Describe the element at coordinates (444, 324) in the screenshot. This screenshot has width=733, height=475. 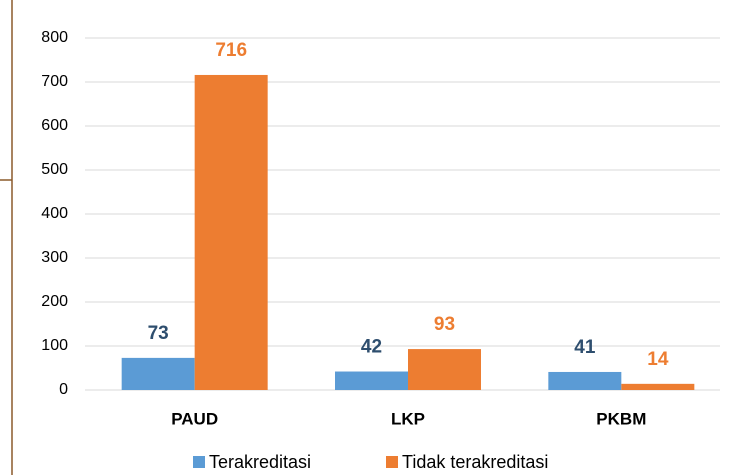
I see `data-label: 93` at that location.